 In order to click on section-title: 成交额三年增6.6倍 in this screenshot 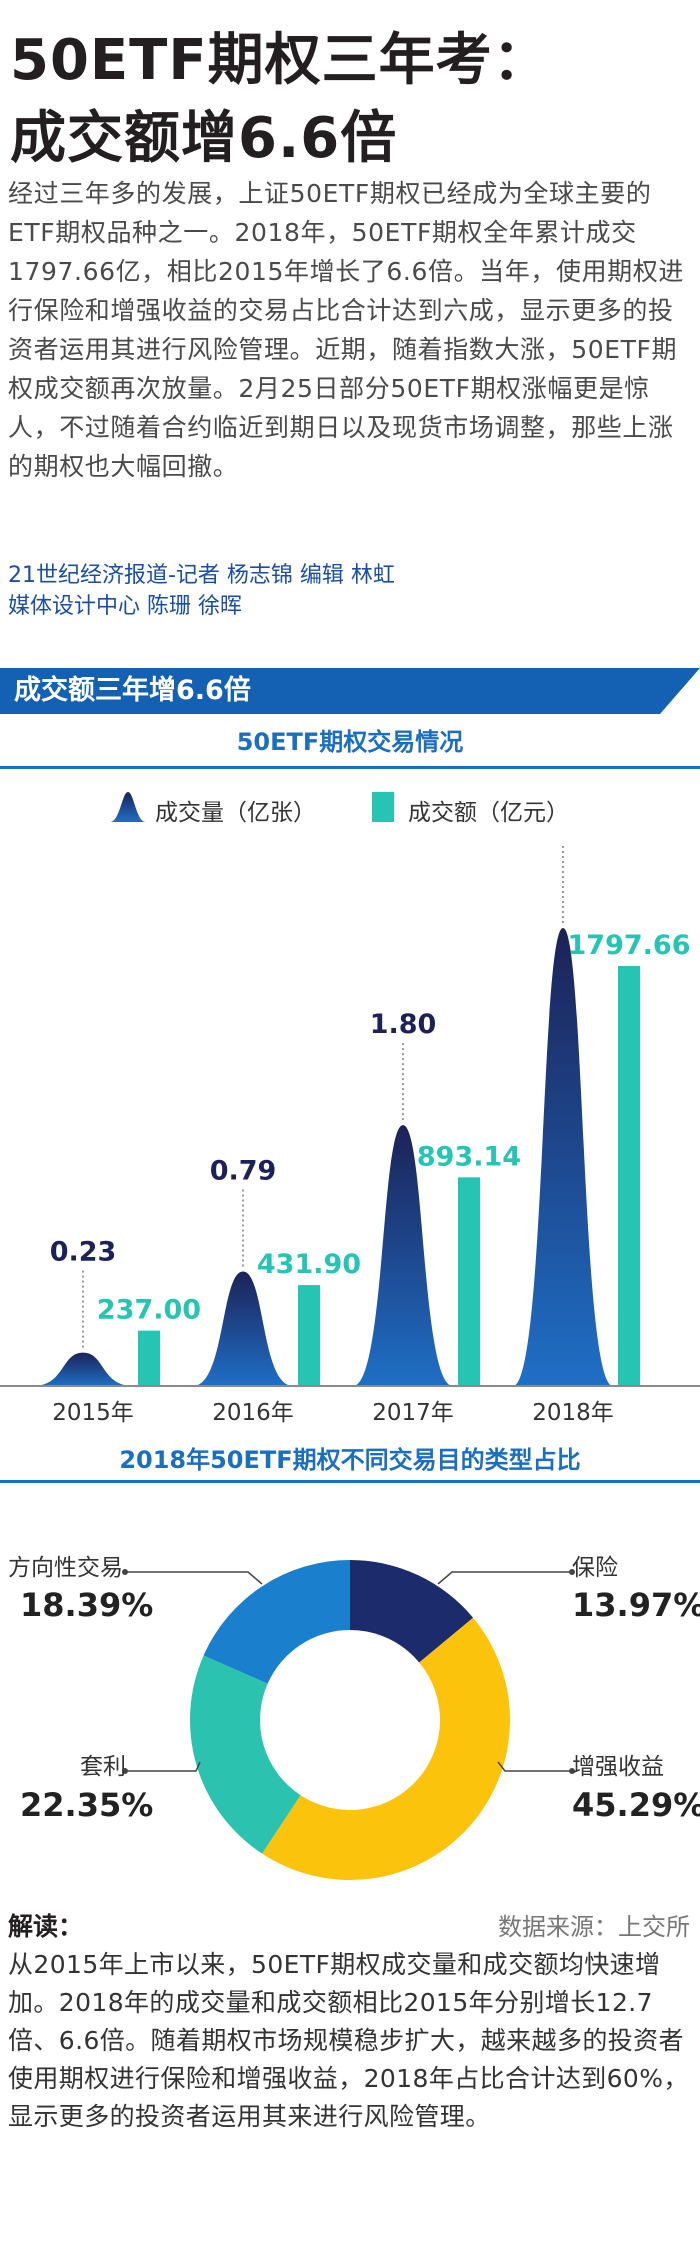, I will do `click(132, 690)`.